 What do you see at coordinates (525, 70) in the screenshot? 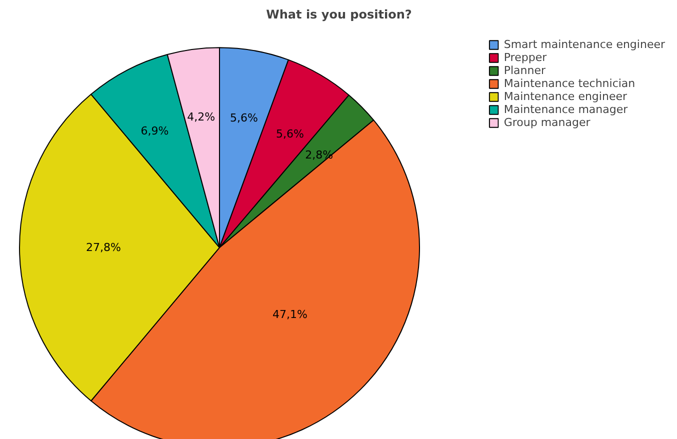
I see `legend-label: Planner` at bounding box center [525, 70].